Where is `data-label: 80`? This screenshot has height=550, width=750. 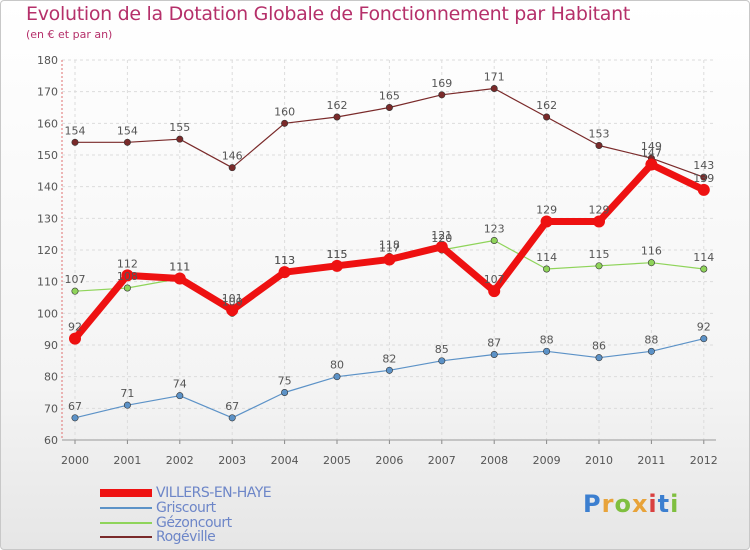 data-label: 80 is located at coordinates (337, 365).